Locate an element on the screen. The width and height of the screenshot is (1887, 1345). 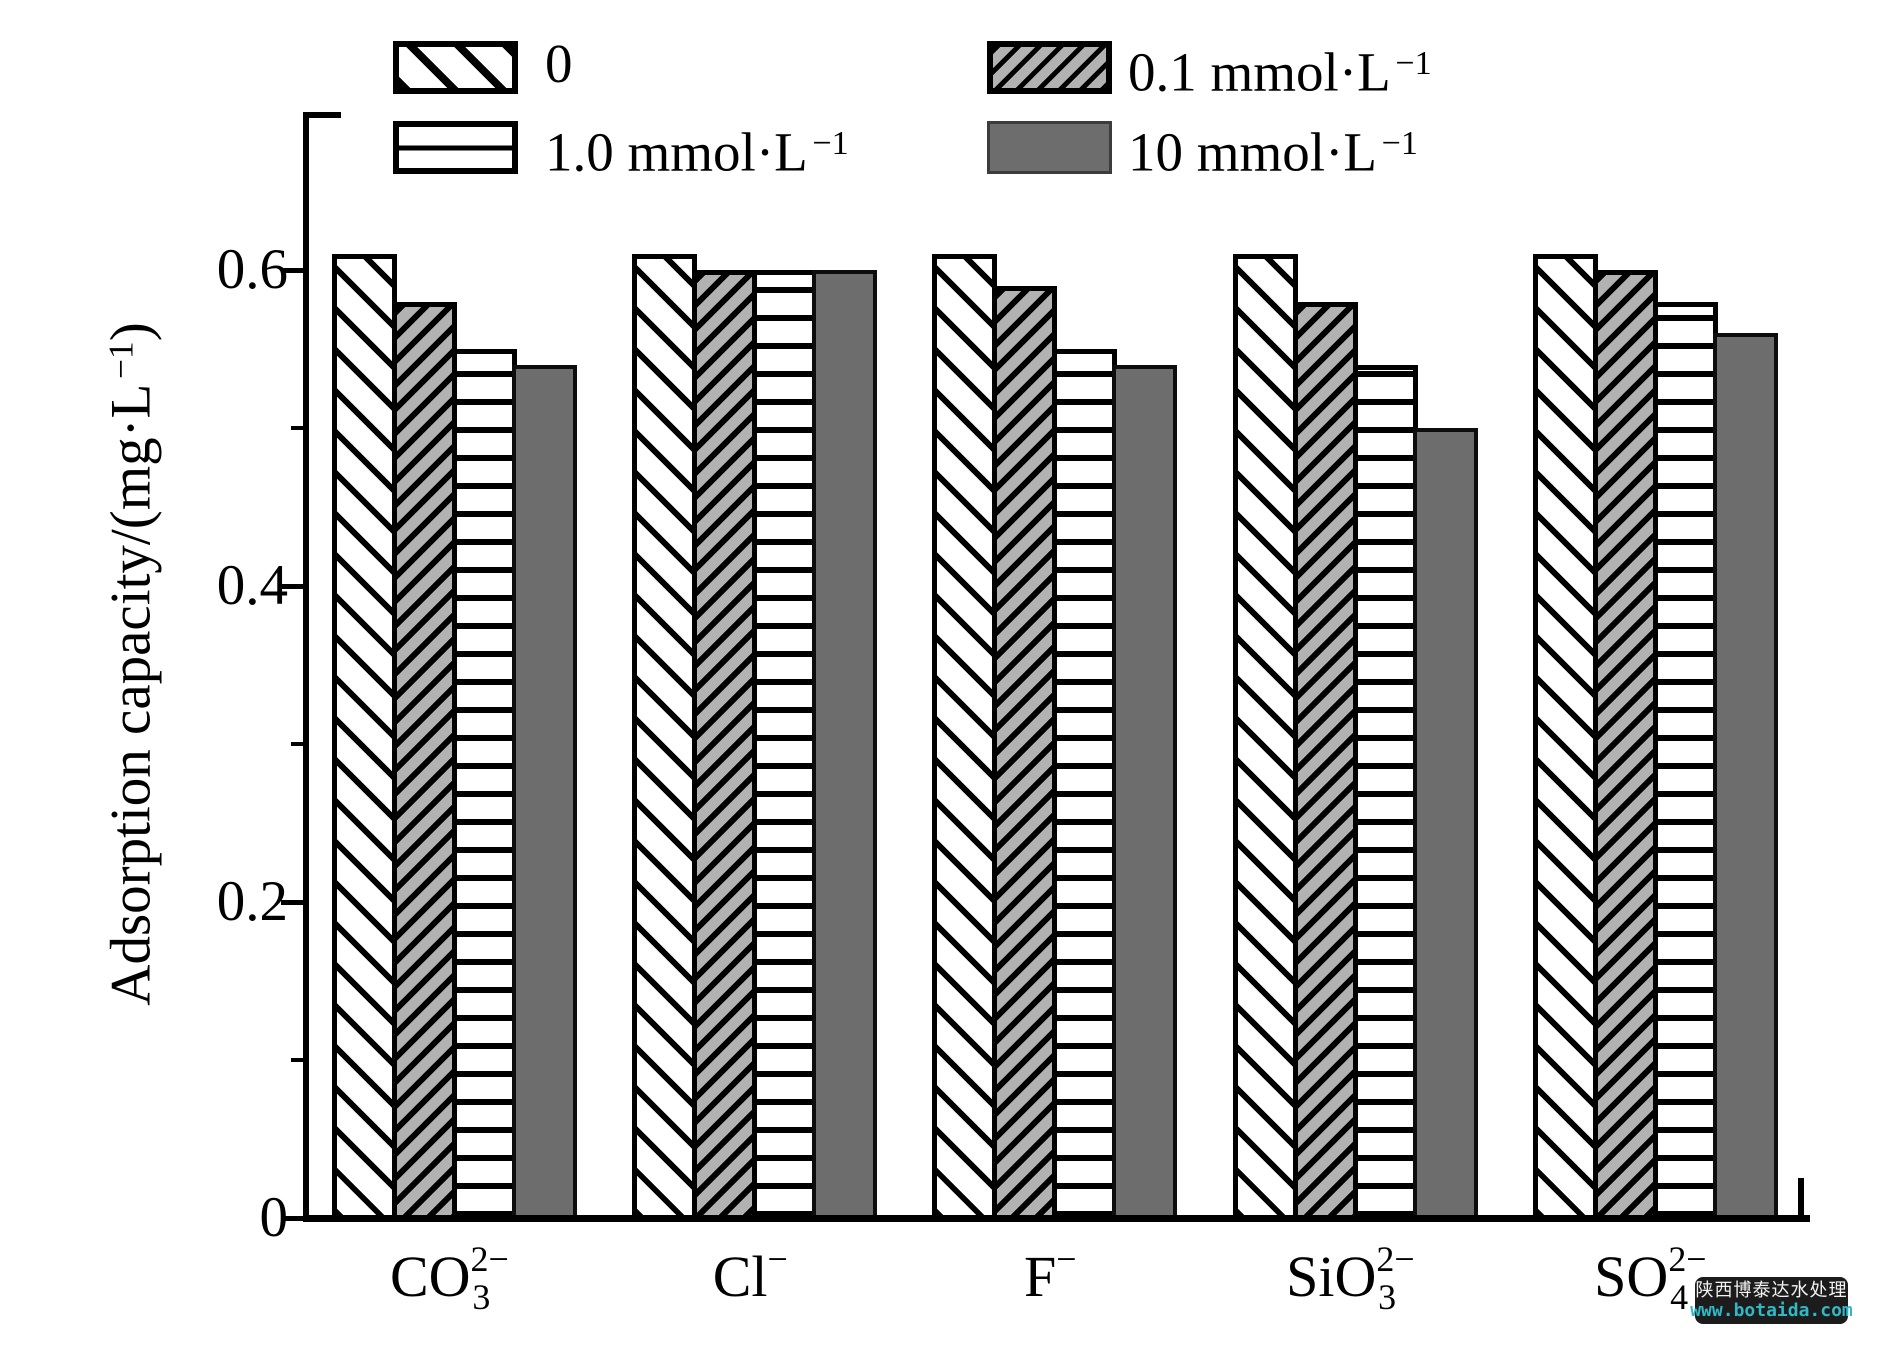
legend-label-text: 10 mmol·L is located at coordinates (1253, 152).